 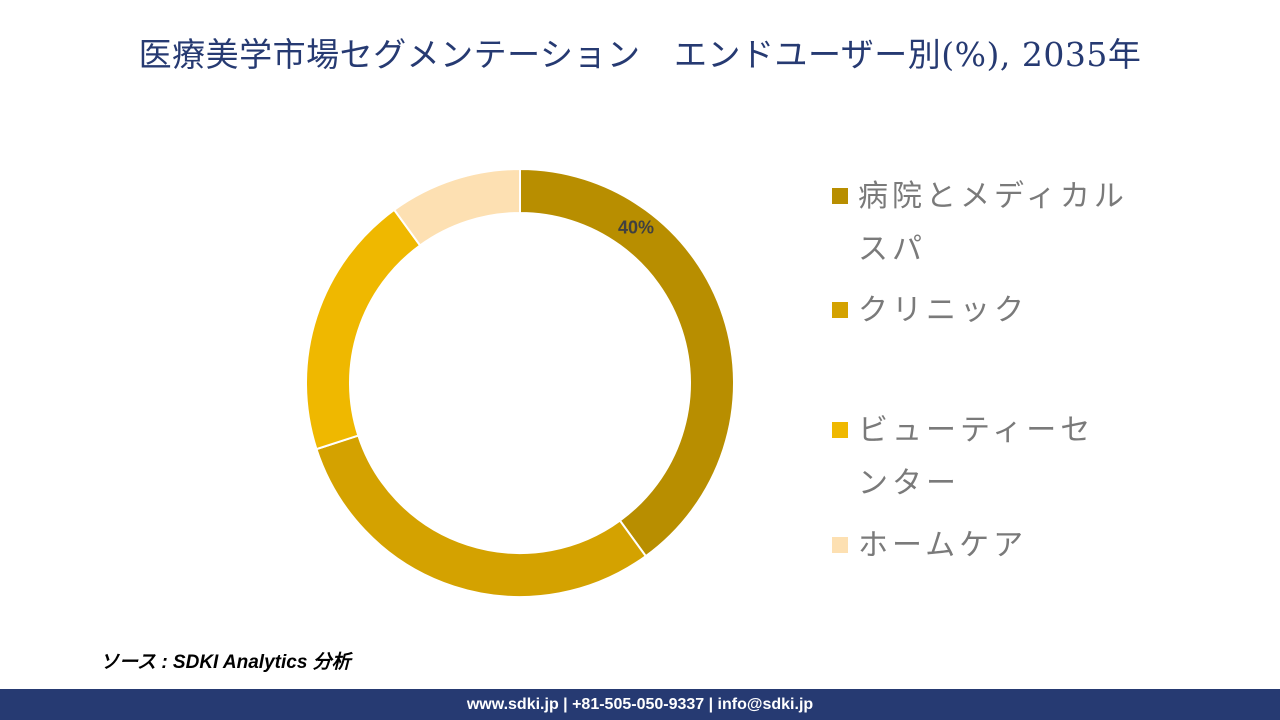 I want to click on page-title: 医療美学市場セグメンテーション エンドユーザー別(%), 2035年, so click(x=640, y=54).